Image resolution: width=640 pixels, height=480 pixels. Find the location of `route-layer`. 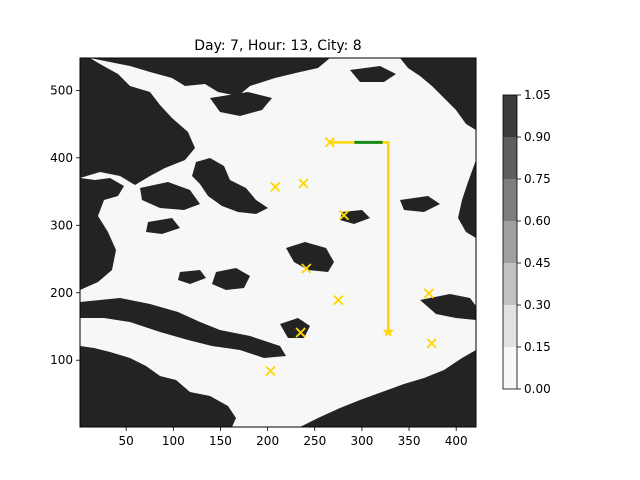

route-layer is located at coordinates (359, 236).